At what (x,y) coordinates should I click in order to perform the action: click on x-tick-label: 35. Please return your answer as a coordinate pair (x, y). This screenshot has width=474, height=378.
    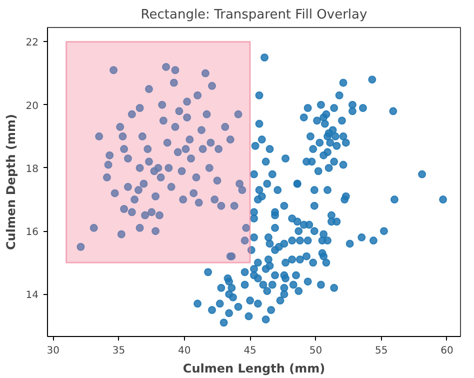
    Looking at the image, I should click on (119, 351).